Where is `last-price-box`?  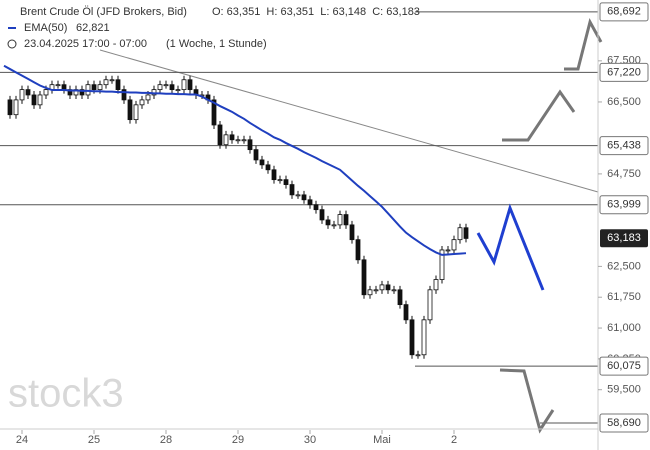 last-price-box is located at coordinates (624, 238).